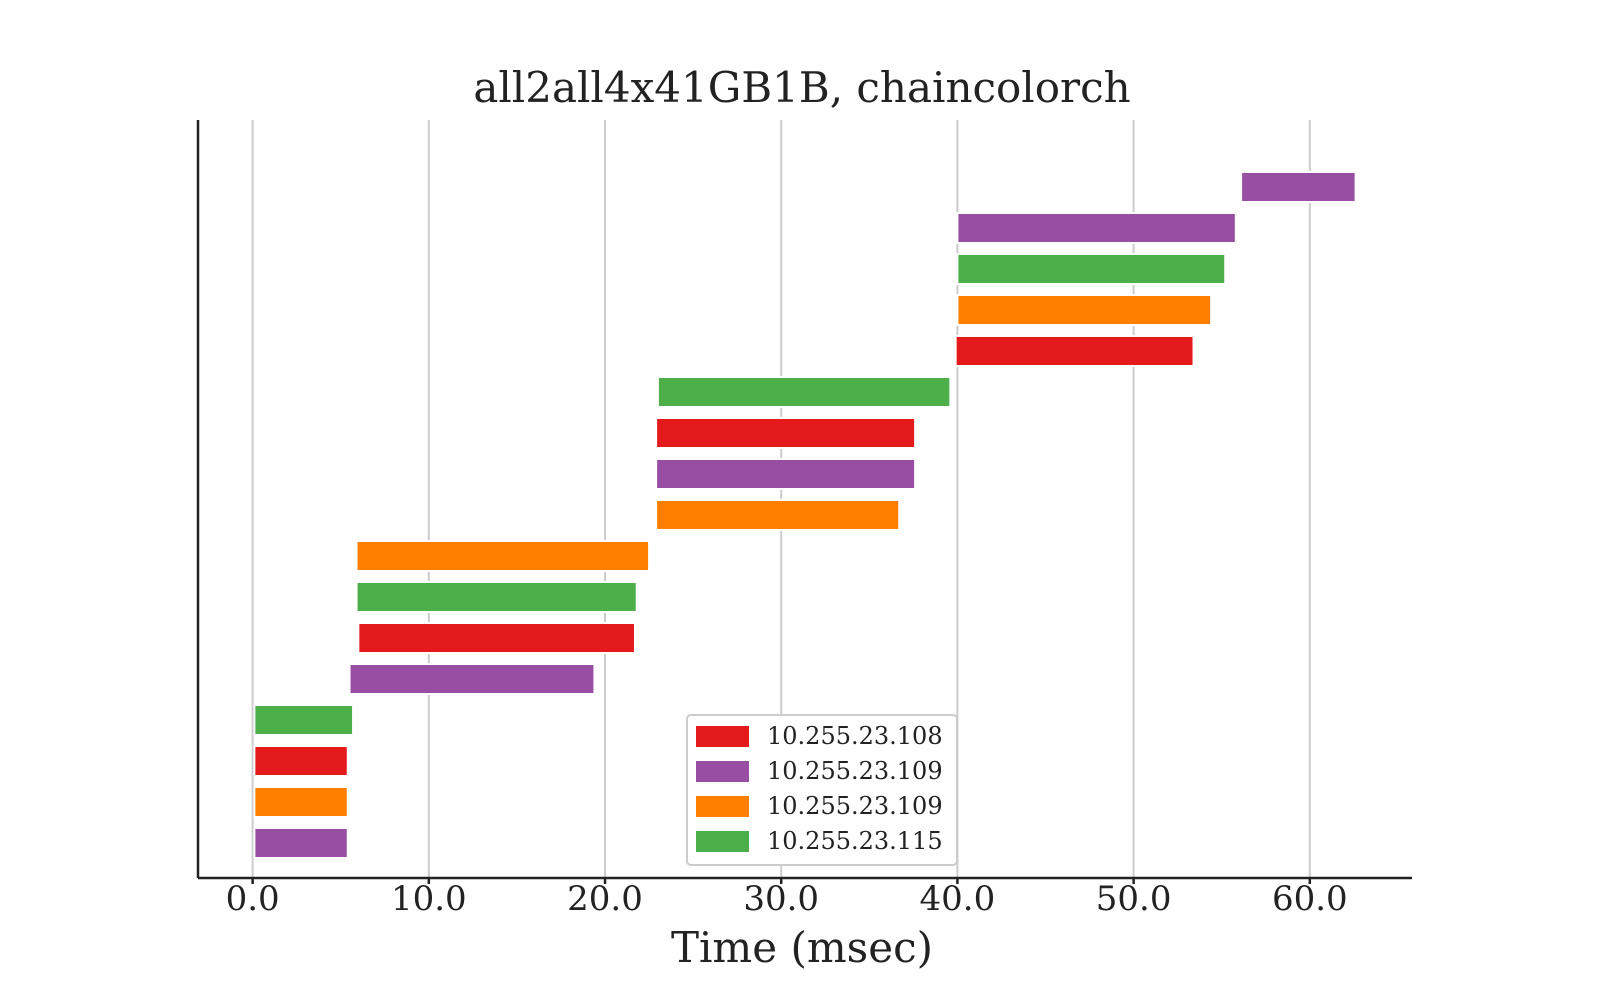  I want to click on x-tick-label: 20.0, so click(605, 899).